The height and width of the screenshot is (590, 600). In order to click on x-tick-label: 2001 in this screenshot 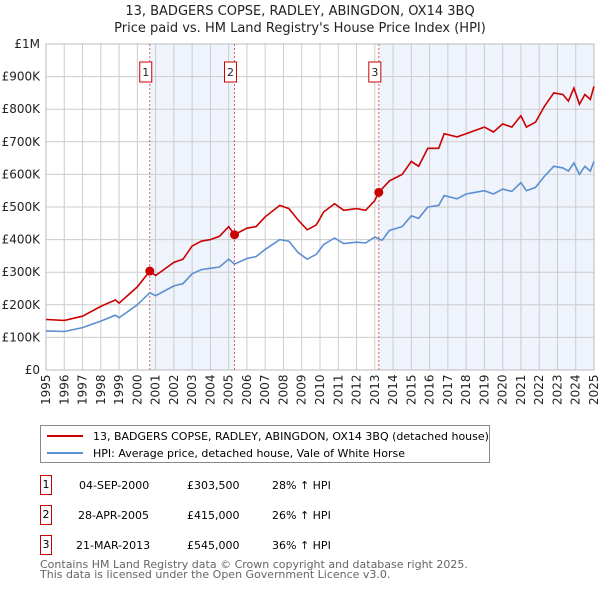, I will do `click(156, 389)`.